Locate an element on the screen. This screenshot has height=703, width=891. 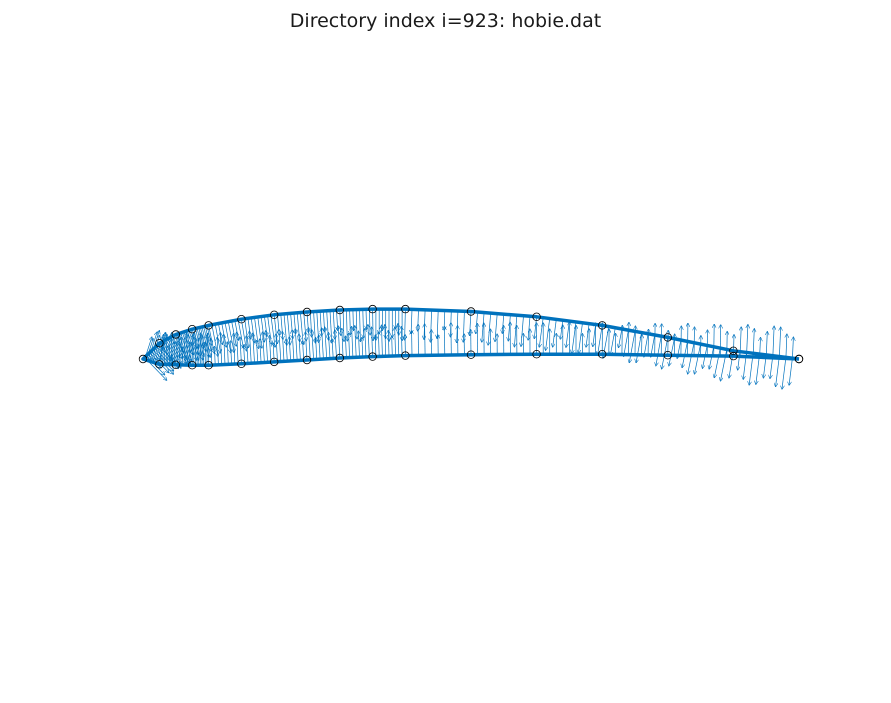
airfoil-points is located at coordinates (471, 337).